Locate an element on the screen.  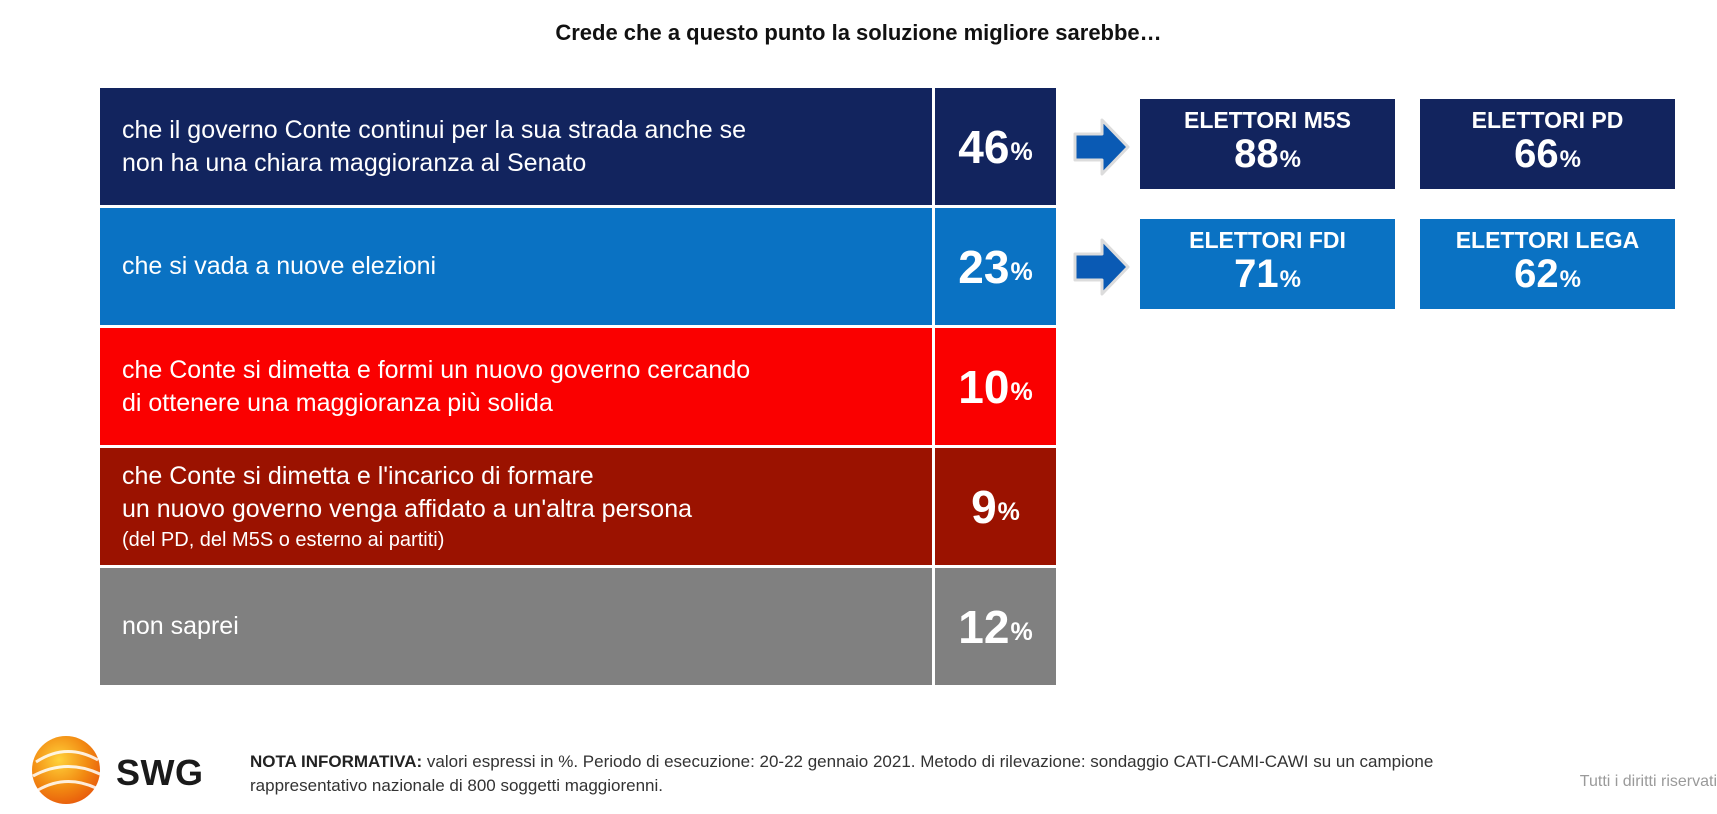
voter-box: ELETTORI FDI 71% is located at coordinates (1267, 264).